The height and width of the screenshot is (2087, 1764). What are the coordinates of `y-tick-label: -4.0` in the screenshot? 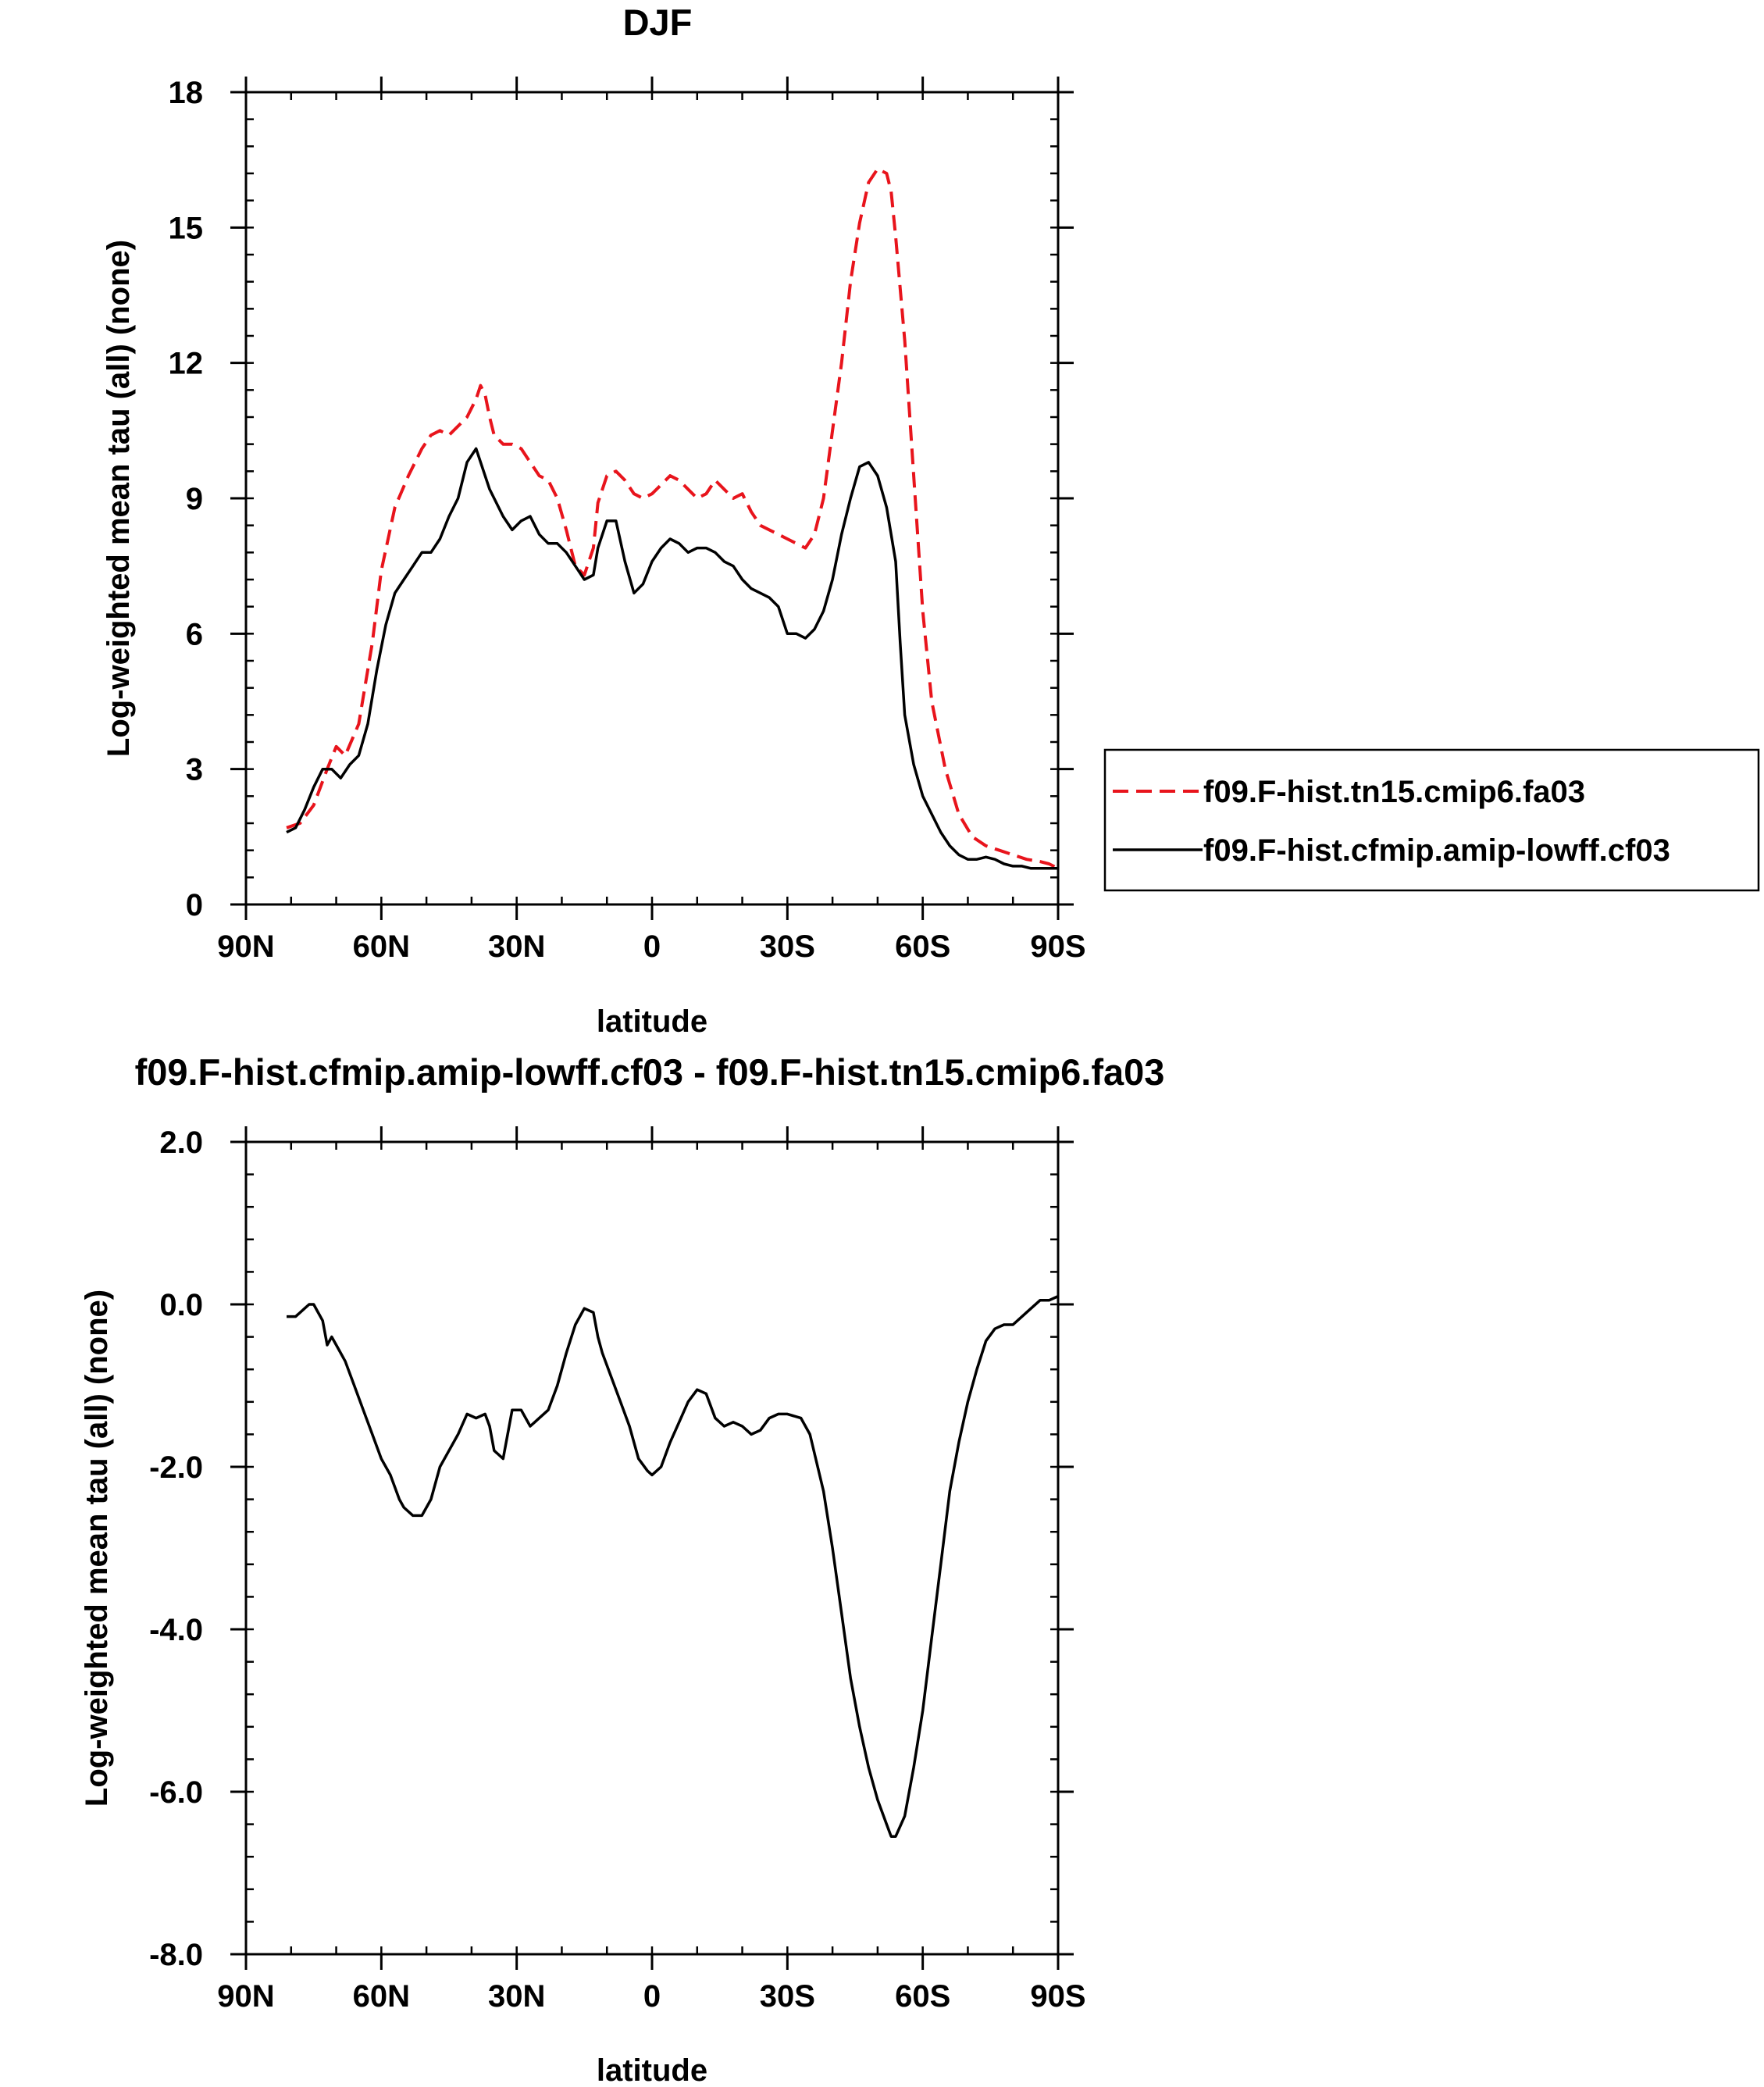 It's located at (176, 1630).